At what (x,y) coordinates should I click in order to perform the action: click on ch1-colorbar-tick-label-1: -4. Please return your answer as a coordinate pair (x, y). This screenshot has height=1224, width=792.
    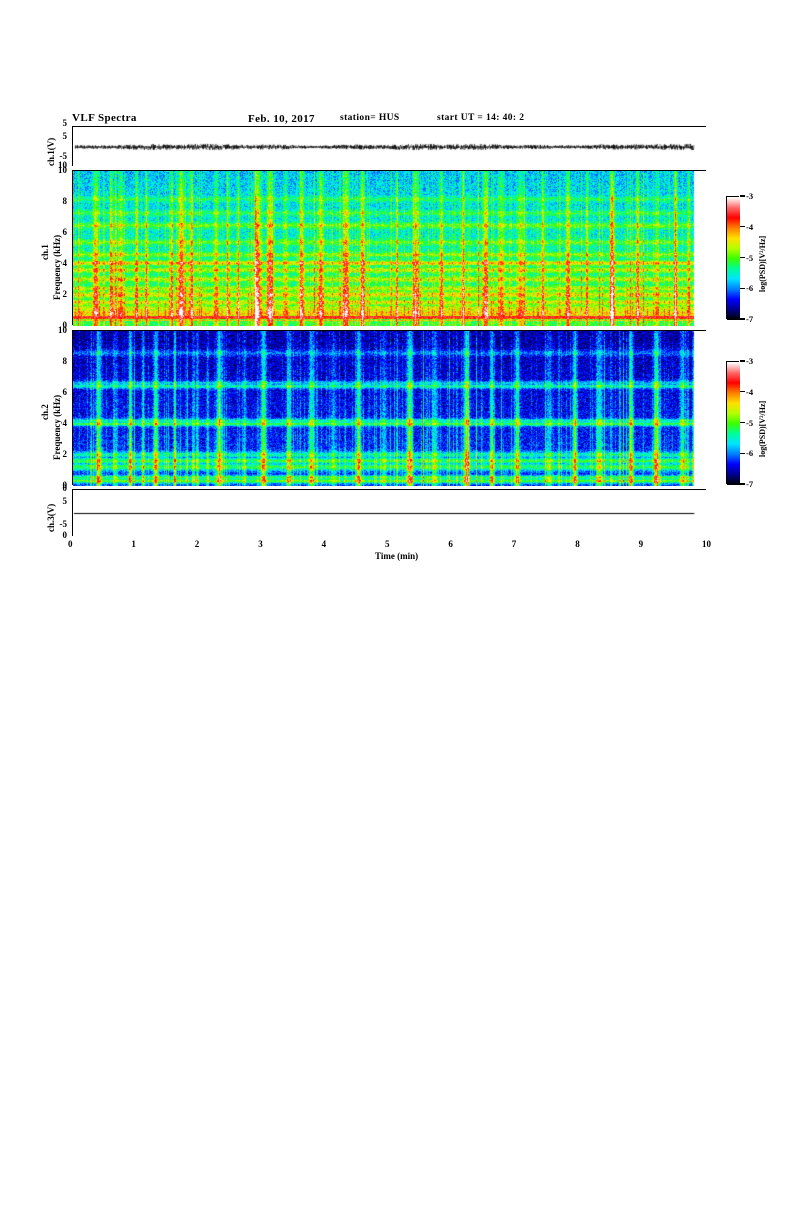
    Looking at the image, I should click on (749, 227).